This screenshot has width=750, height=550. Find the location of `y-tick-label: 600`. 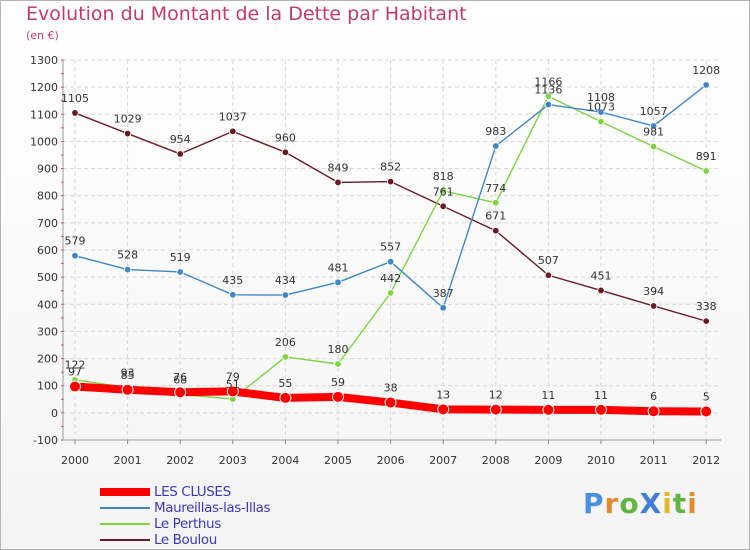

y-tick-label: 600 is located at coordinates (47, 250).